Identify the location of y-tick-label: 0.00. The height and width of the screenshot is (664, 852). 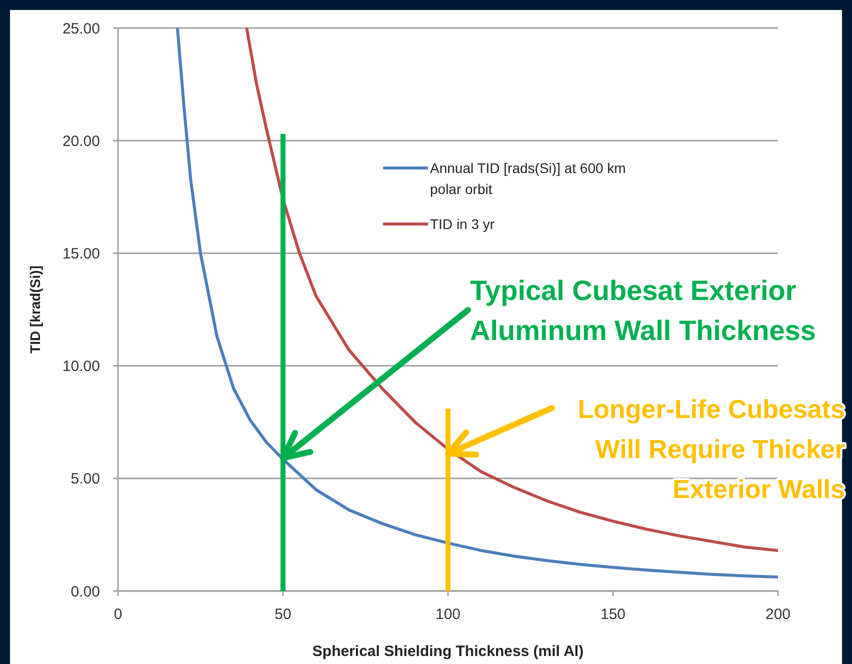
(85, 591).